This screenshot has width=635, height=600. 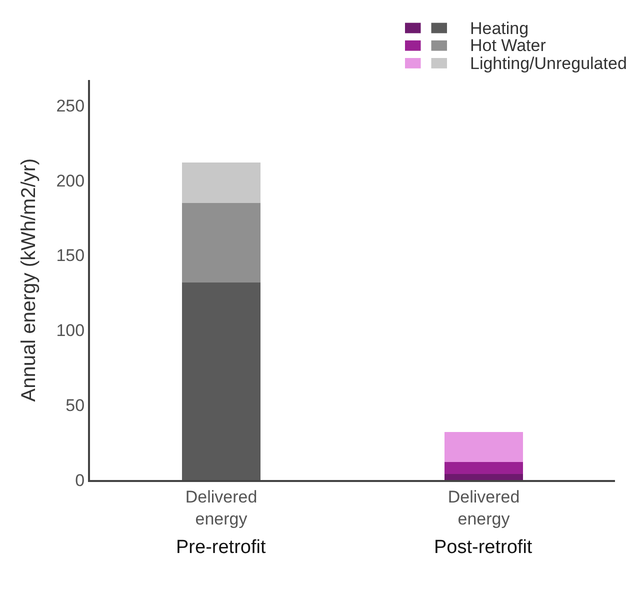 What do you see at coordinates (70, 256) in the screenshot?
I see `y-tick-label: 150` at bounding box center [70, 256].